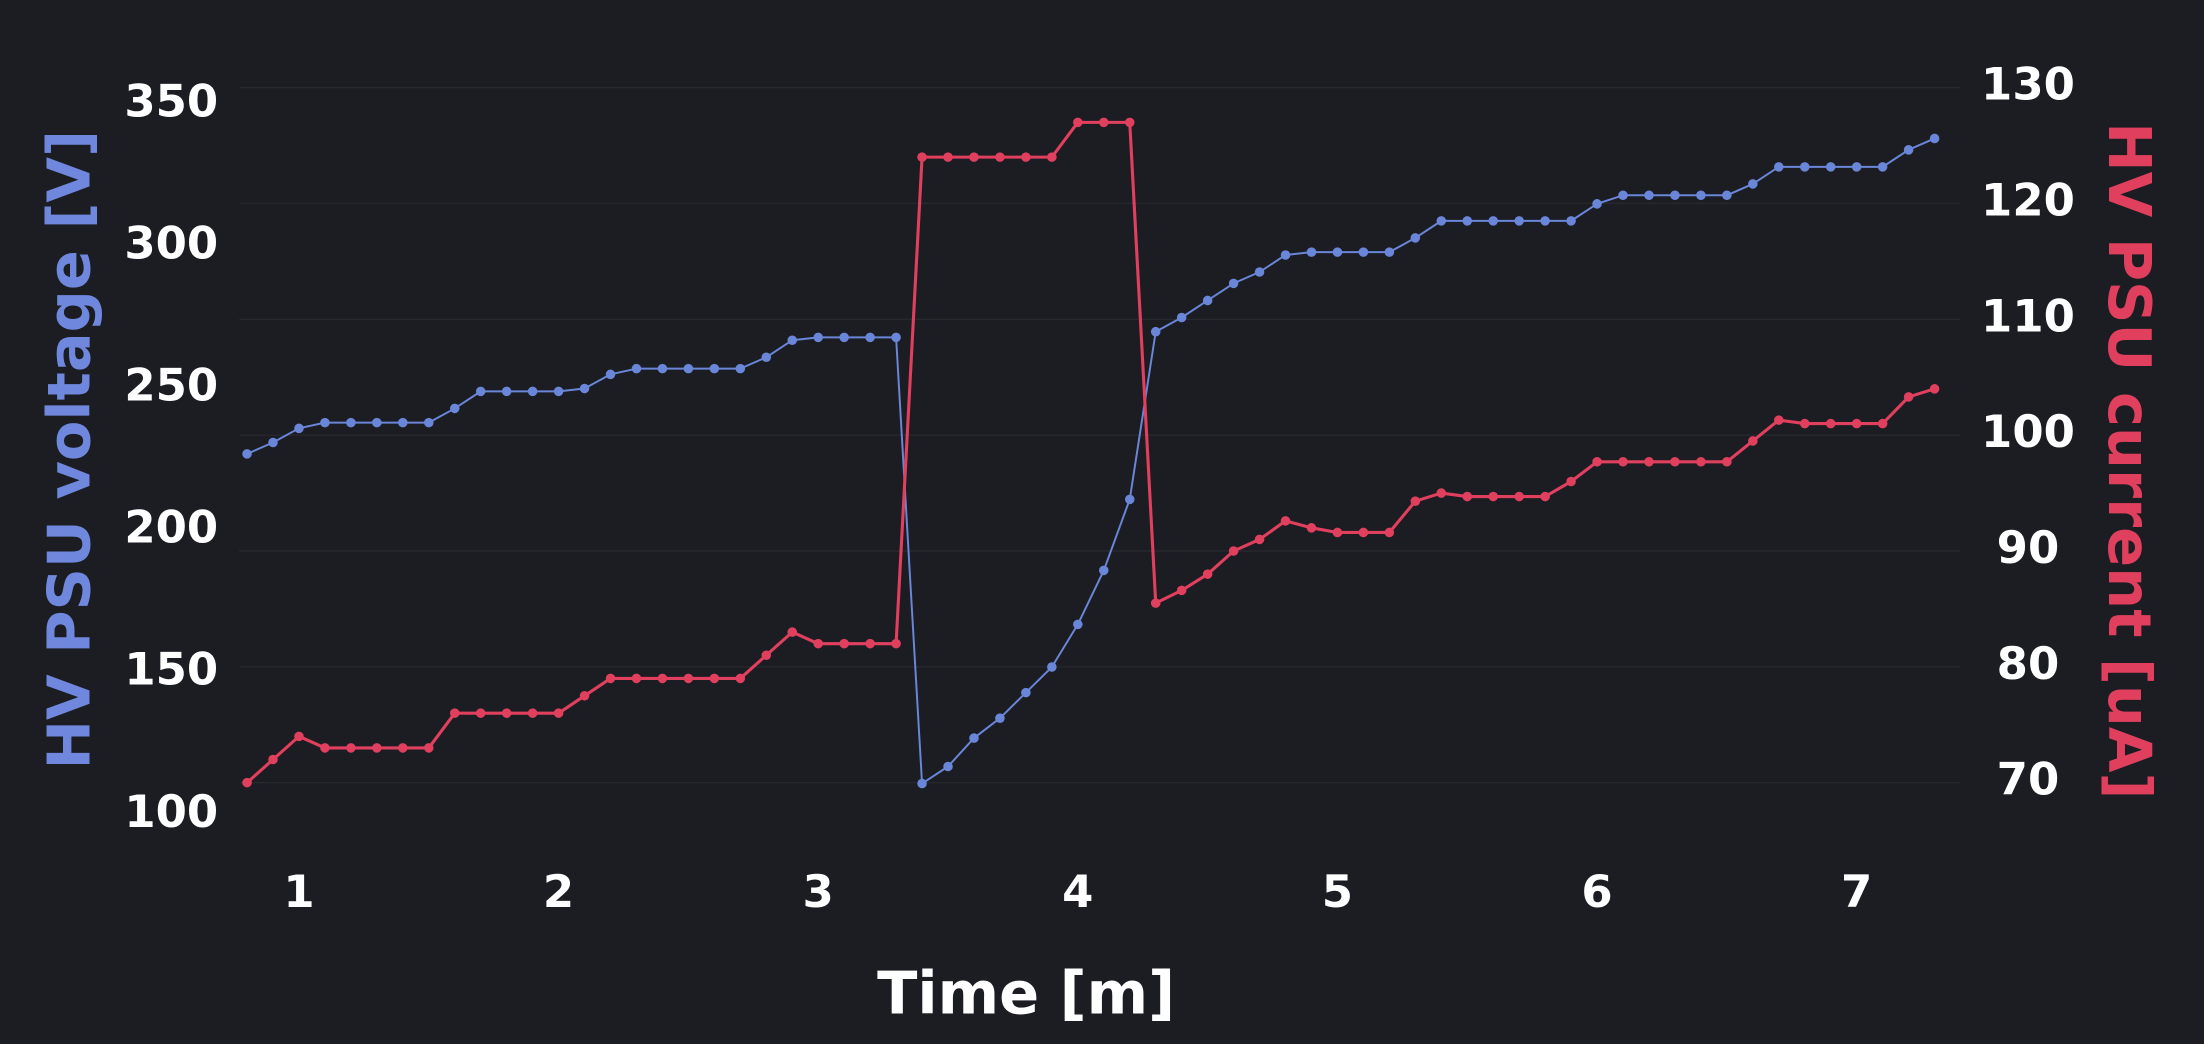 The width and height of the screenshot is (2204, 1044). What do you see at coordinates (2028, 84) in the screenshot?
I see `y2-tick-label: 130` at bounding box center [2028, 84].